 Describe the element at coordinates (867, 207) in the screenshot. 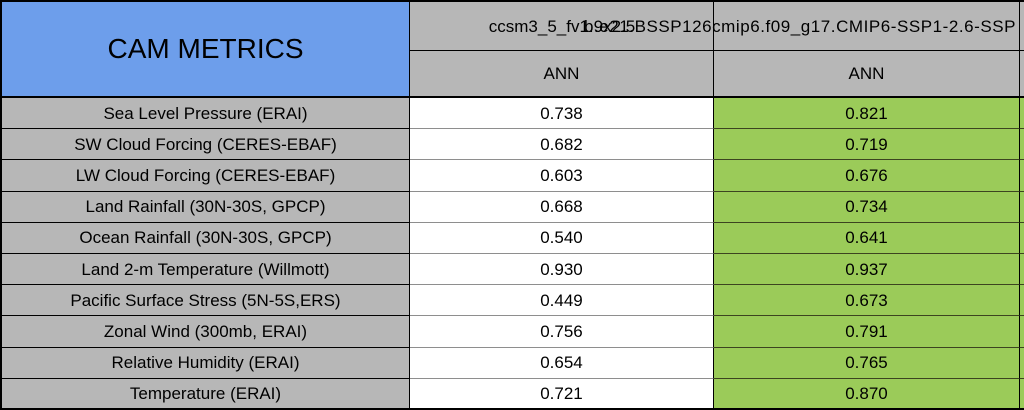

I see `metric-value-run2: 0.734` at that location.